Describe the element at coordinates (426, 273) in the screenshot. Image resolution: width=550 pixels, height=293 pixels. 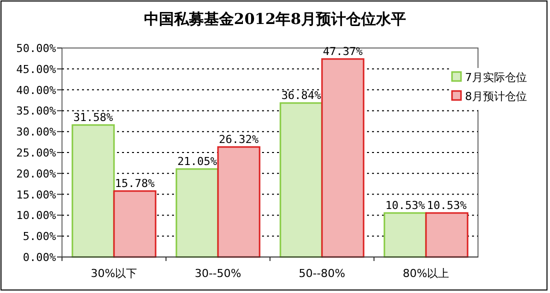
I see `x-tick-label: 80%以上` at that location.